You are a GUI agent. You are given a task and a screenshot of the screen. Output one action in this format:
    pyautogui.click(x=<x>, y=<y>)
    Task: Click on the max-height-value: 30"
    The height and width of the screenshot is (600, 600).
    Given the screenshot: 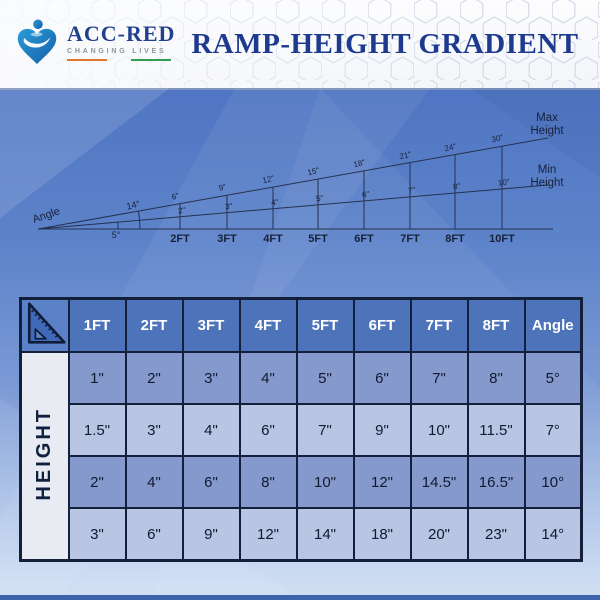 What is the action you would take?
    pyautogui.click(x=498, y=139)
    